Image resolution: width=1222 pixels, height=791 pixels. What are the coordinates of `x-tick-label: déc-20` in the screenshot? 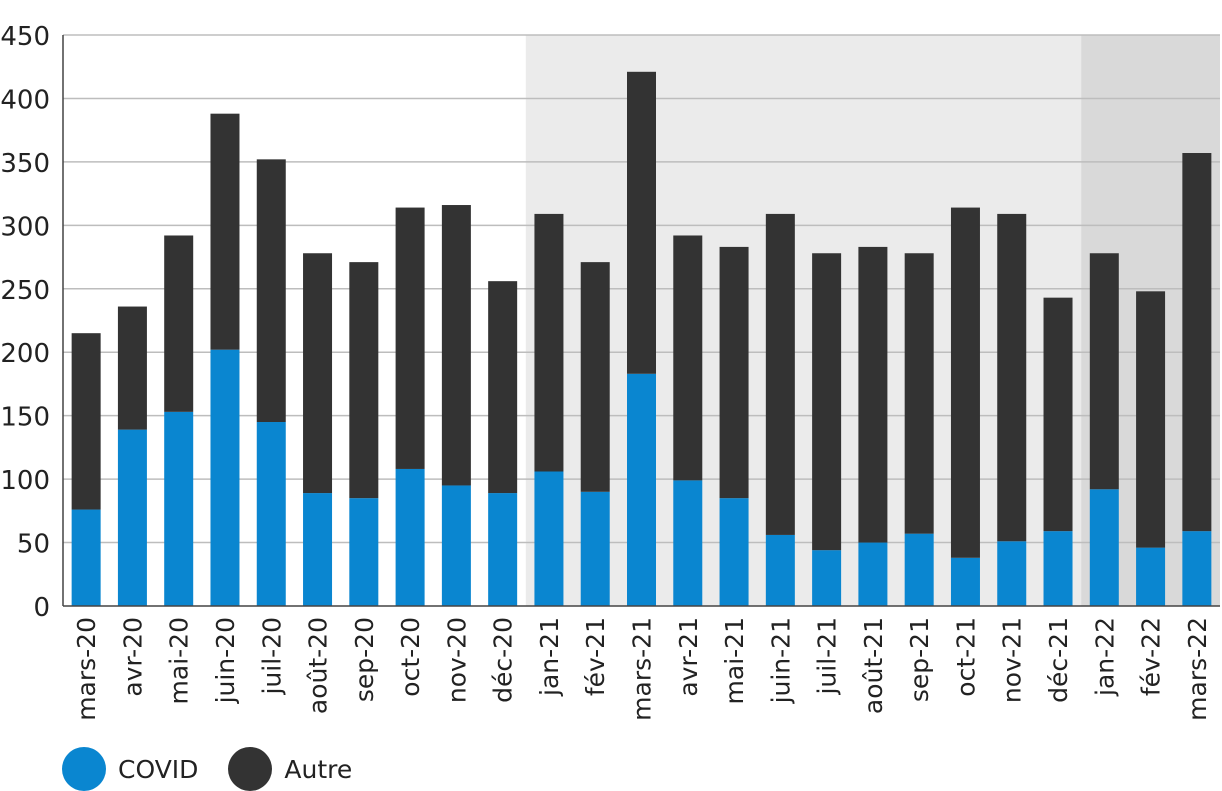 It's located at (503, 660).